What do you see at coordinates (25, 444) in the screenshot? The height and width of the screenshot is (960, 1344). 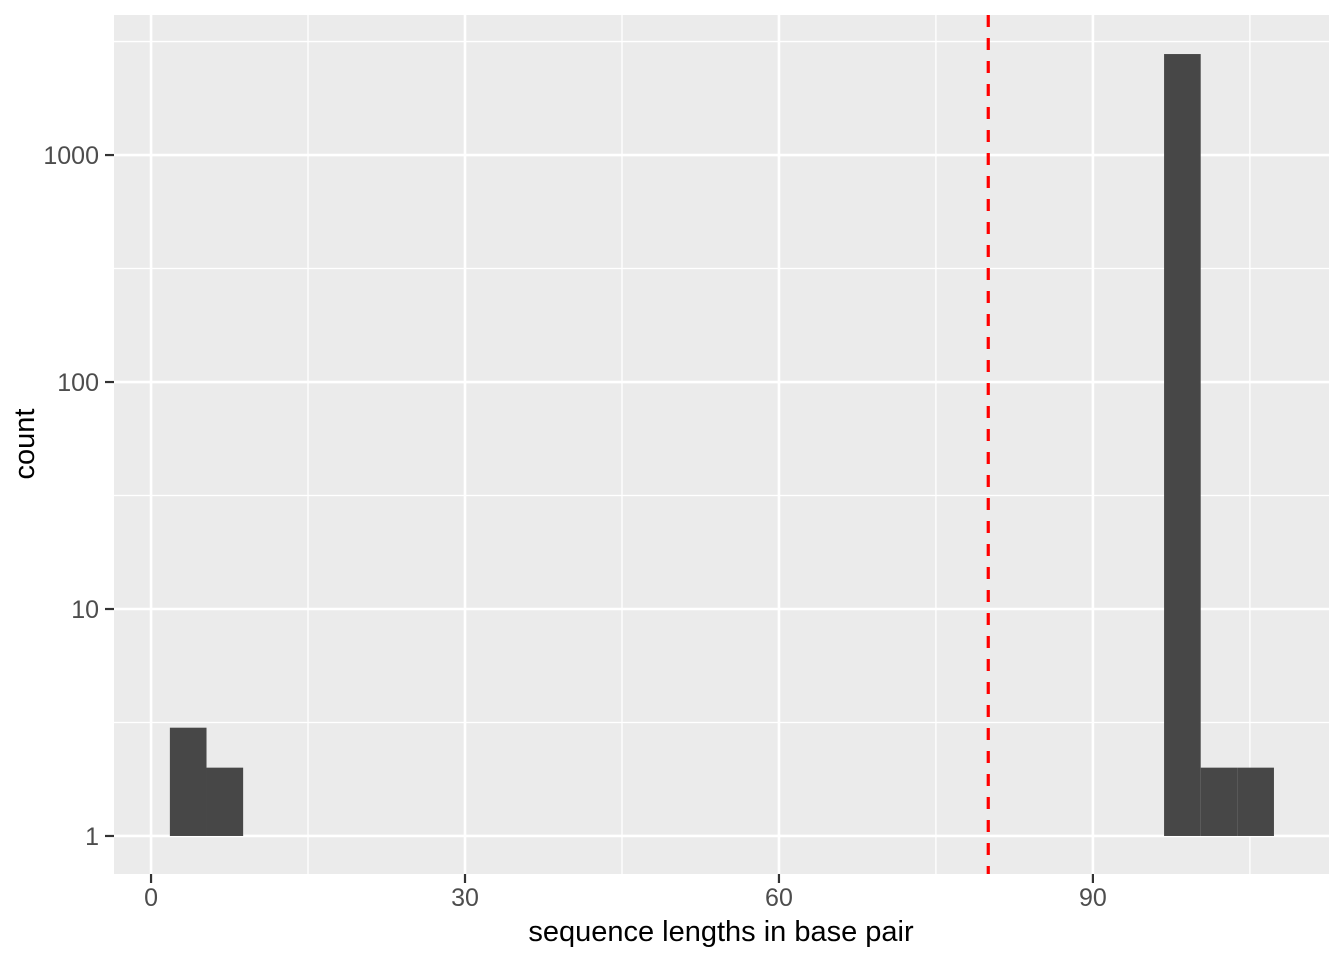 I see `y-axis-title: count` at bounding box center [25, 444].